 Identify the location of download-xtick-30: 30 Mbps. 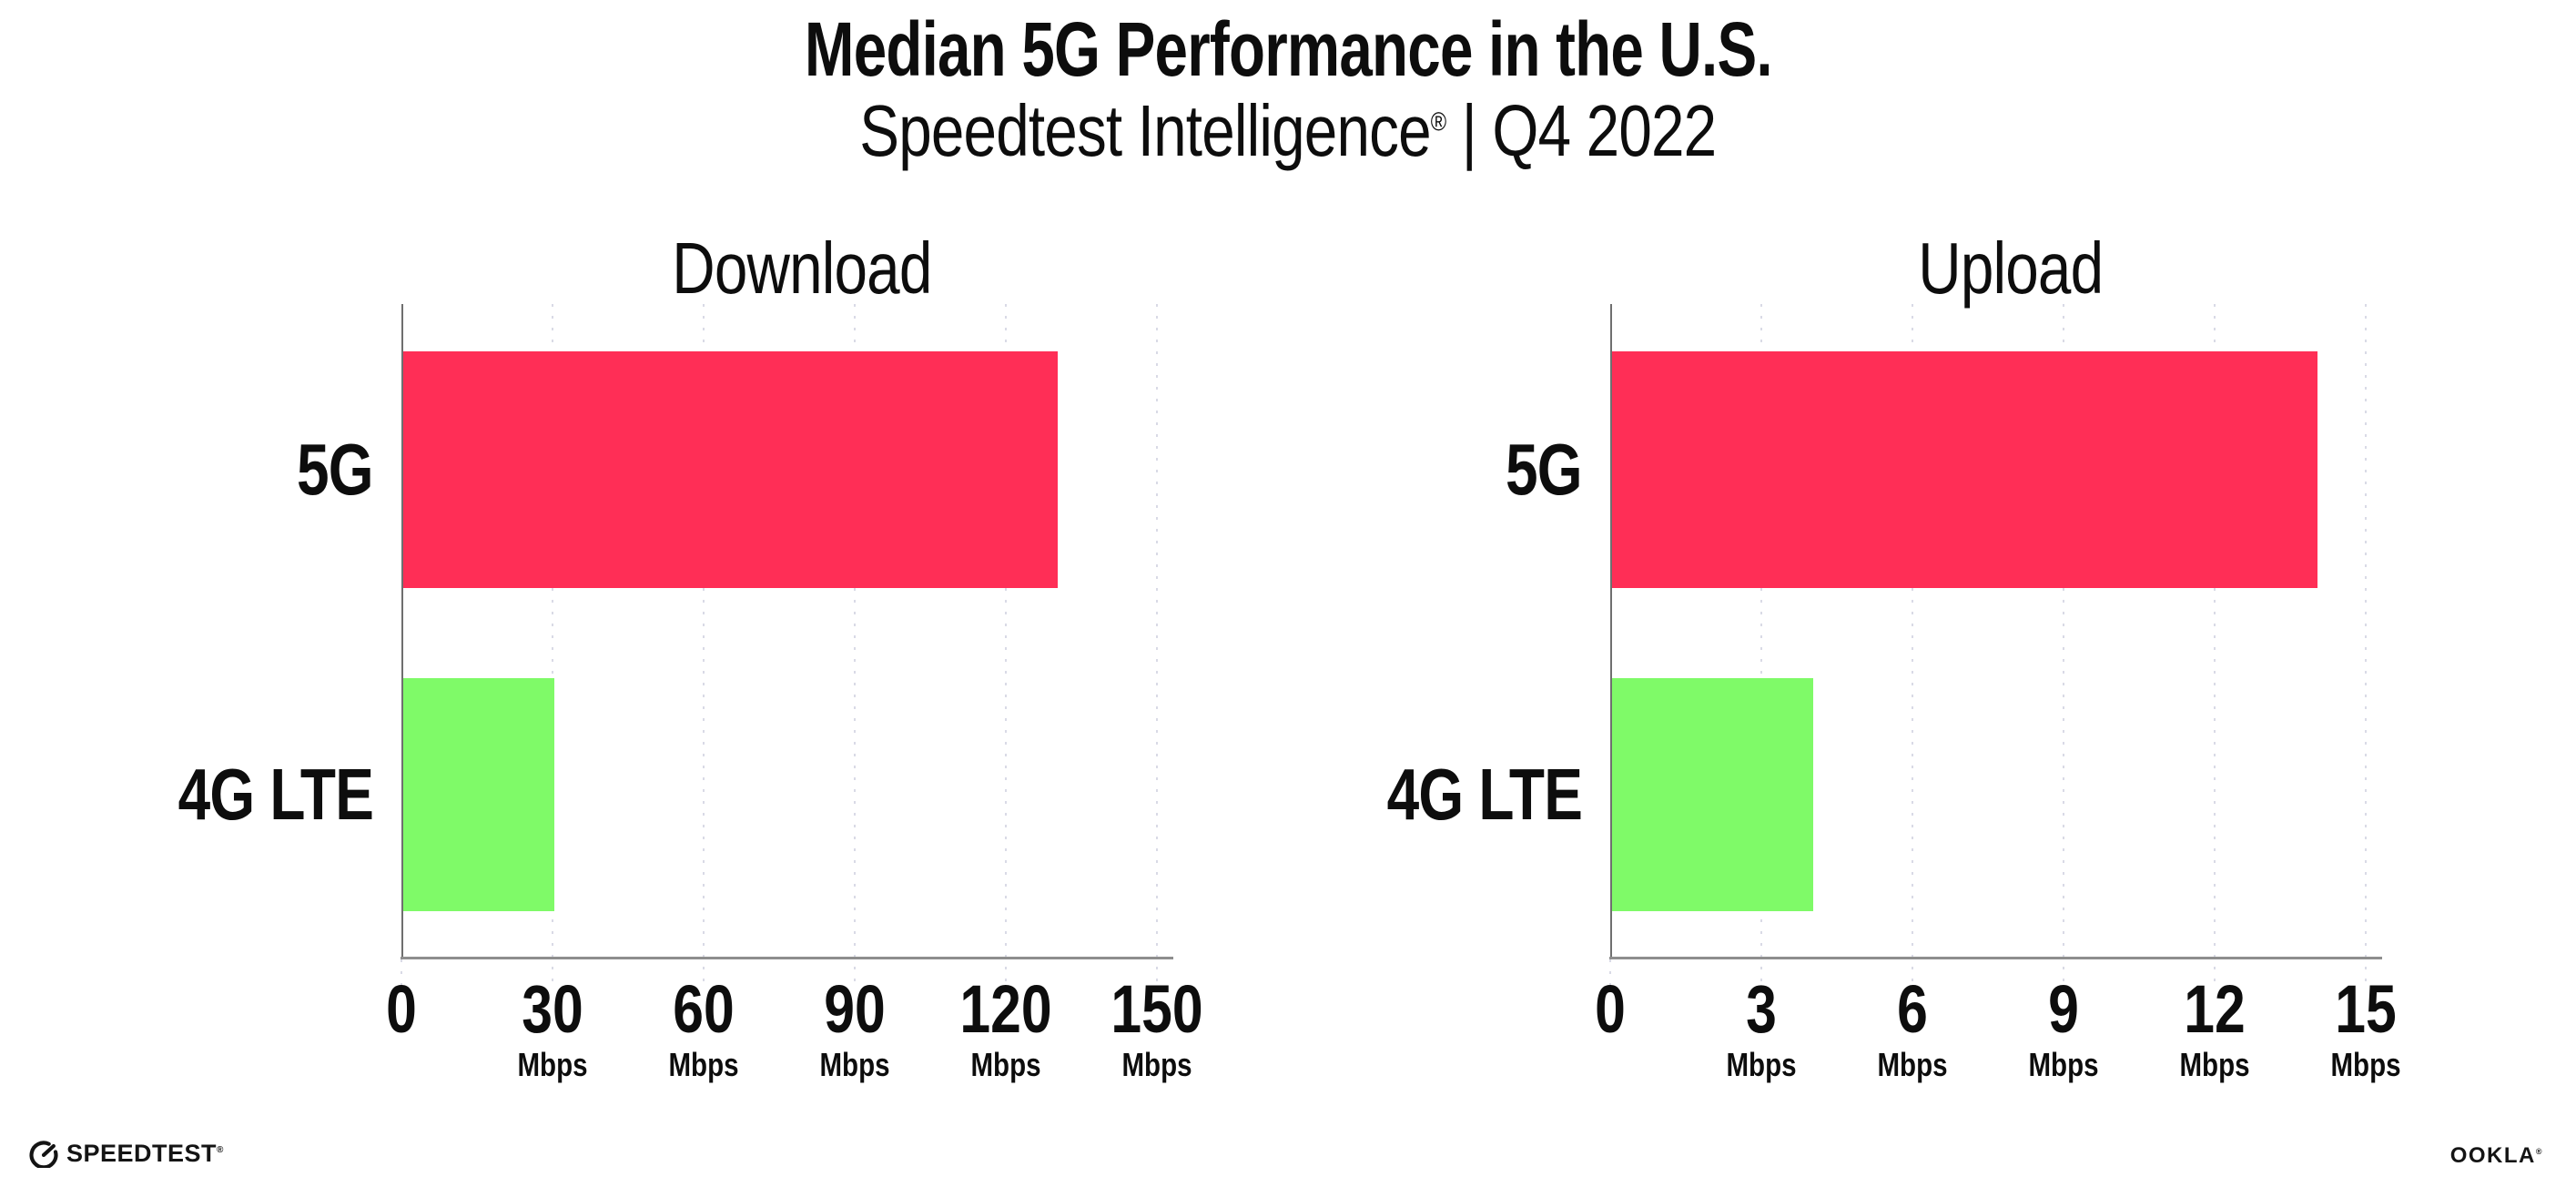
(552, 1027).